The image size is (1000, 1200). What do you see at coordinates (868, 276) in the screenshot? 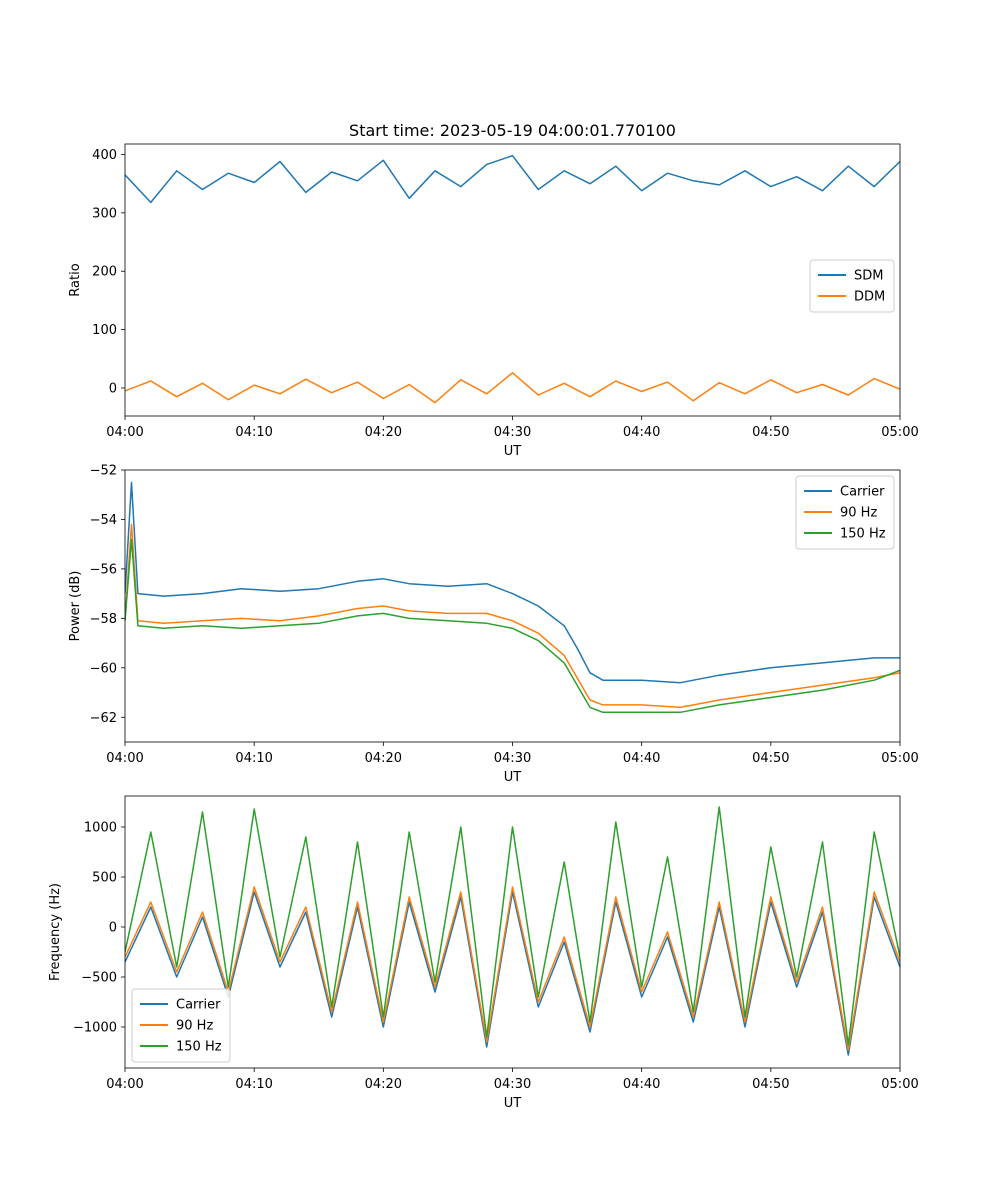
I see `legend-entry: SDM` at bounding box center [868, 276].